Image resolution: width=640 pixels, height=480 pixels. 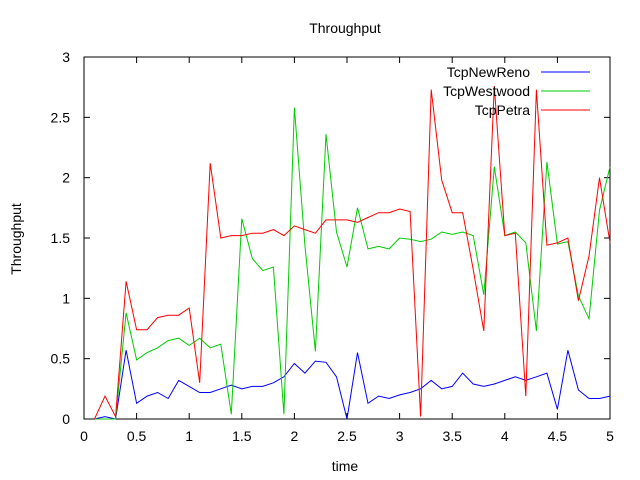 What do you see at coordinates (610, 436) in the screenshot?
I see `x-tick-label: 5` at bounding box center [610, 436].